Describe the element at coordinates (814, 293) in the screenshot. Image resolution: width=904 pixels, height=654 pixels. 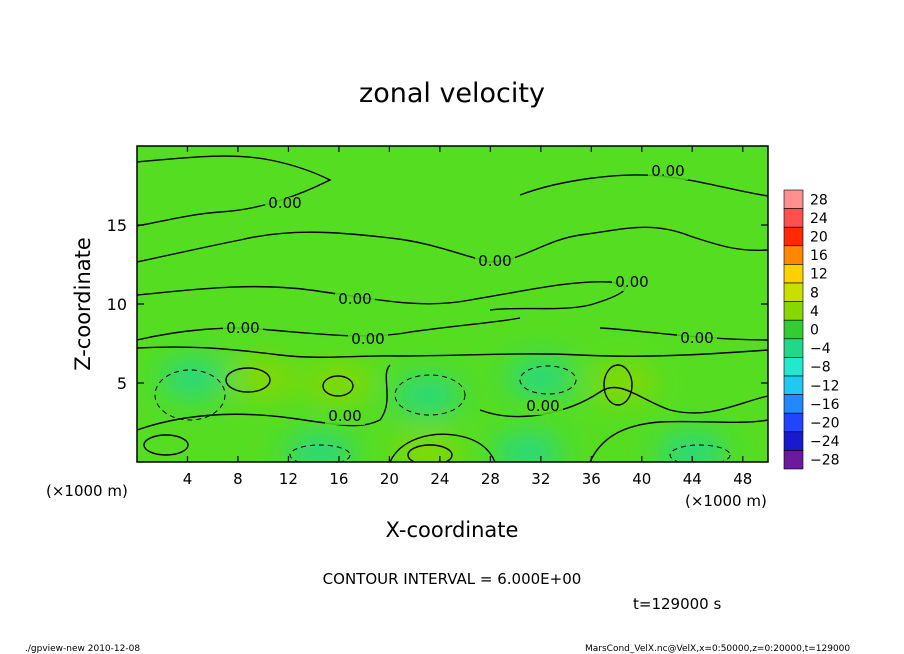
I see `colorbar-label: 8` at that location.